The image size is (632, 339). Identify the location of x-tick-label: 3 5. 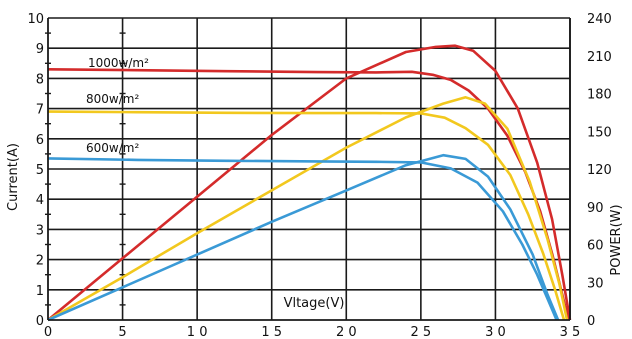
(570, 332).